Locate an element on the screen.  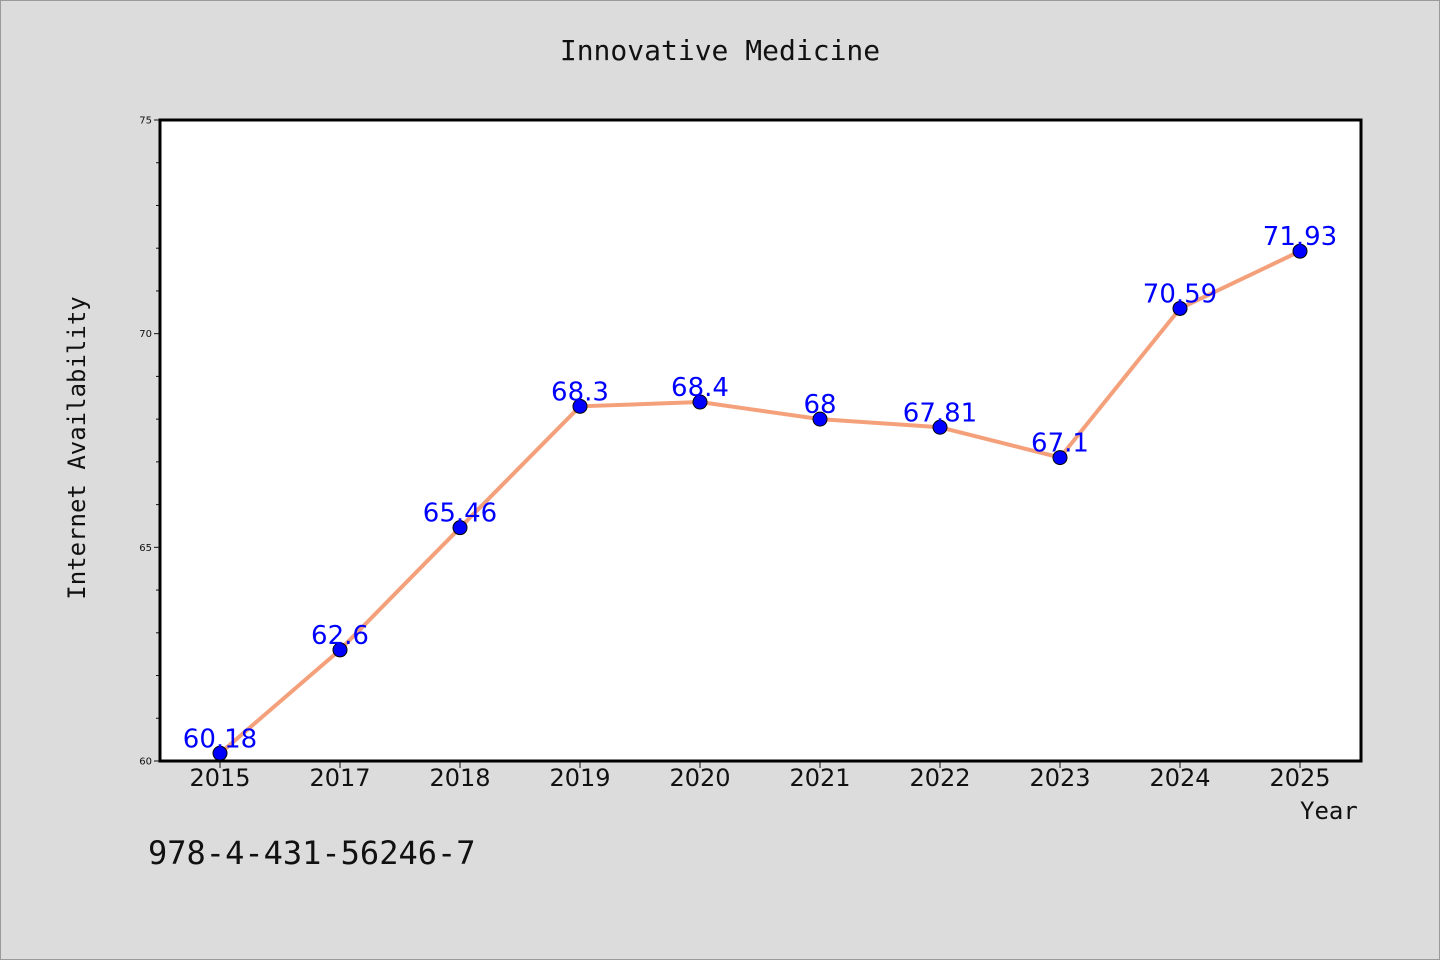
x-tick-label: 2020 is located at coordinates (699, 778).